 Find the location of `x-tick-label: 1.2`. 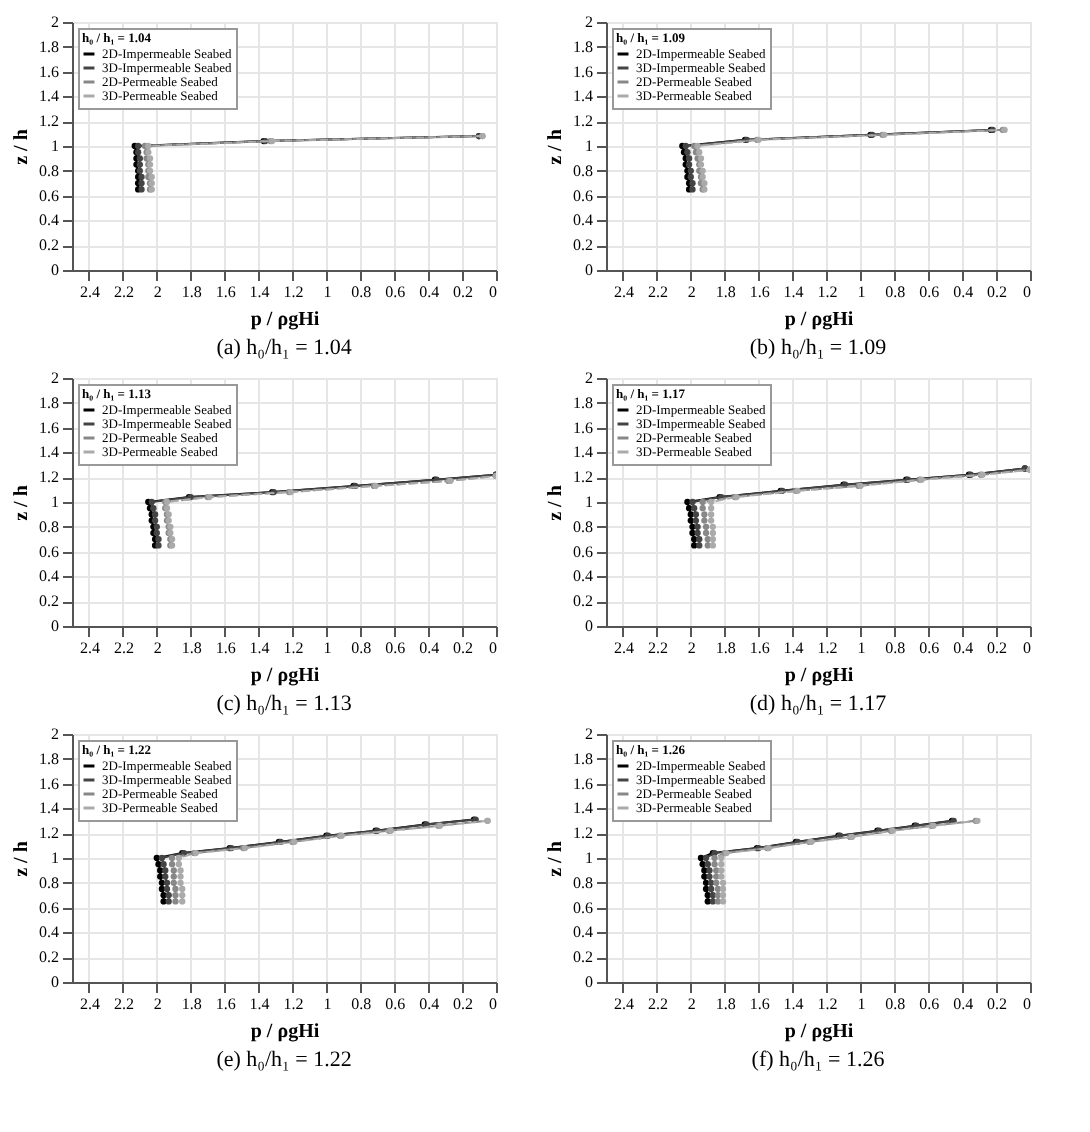

x-tick-label: 1.2 is located at coordinates (827, 1004).